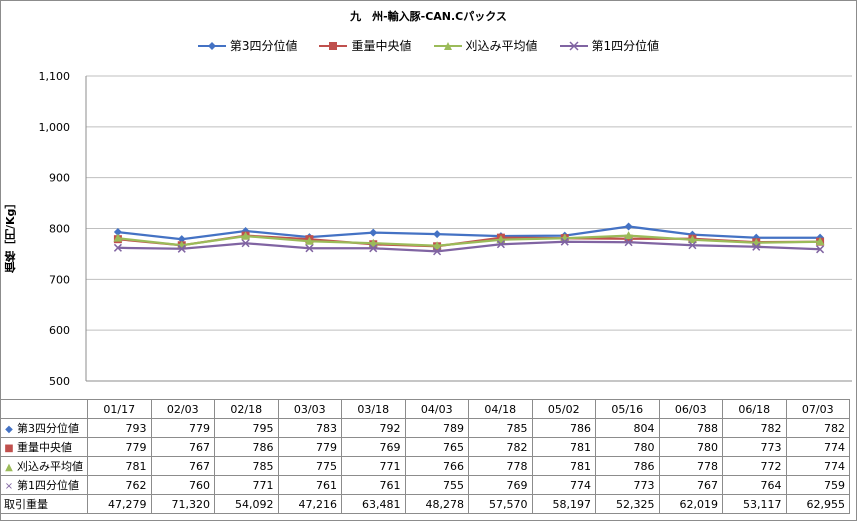 This screenshot has width=857, height=521. I want to click on legend-item-s1: 重量中央値, so click(365, 45).